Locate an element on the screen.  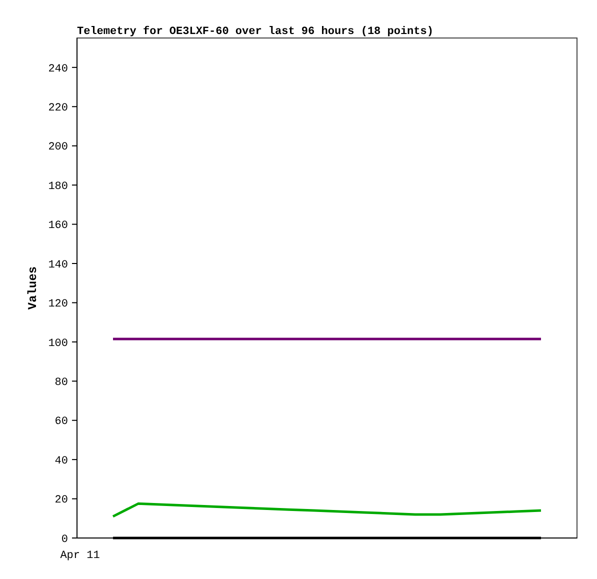
chart-title: Telemetry for OE3LXF-60 over last 96 hours (18 points) is located at coordinates (255, 31).